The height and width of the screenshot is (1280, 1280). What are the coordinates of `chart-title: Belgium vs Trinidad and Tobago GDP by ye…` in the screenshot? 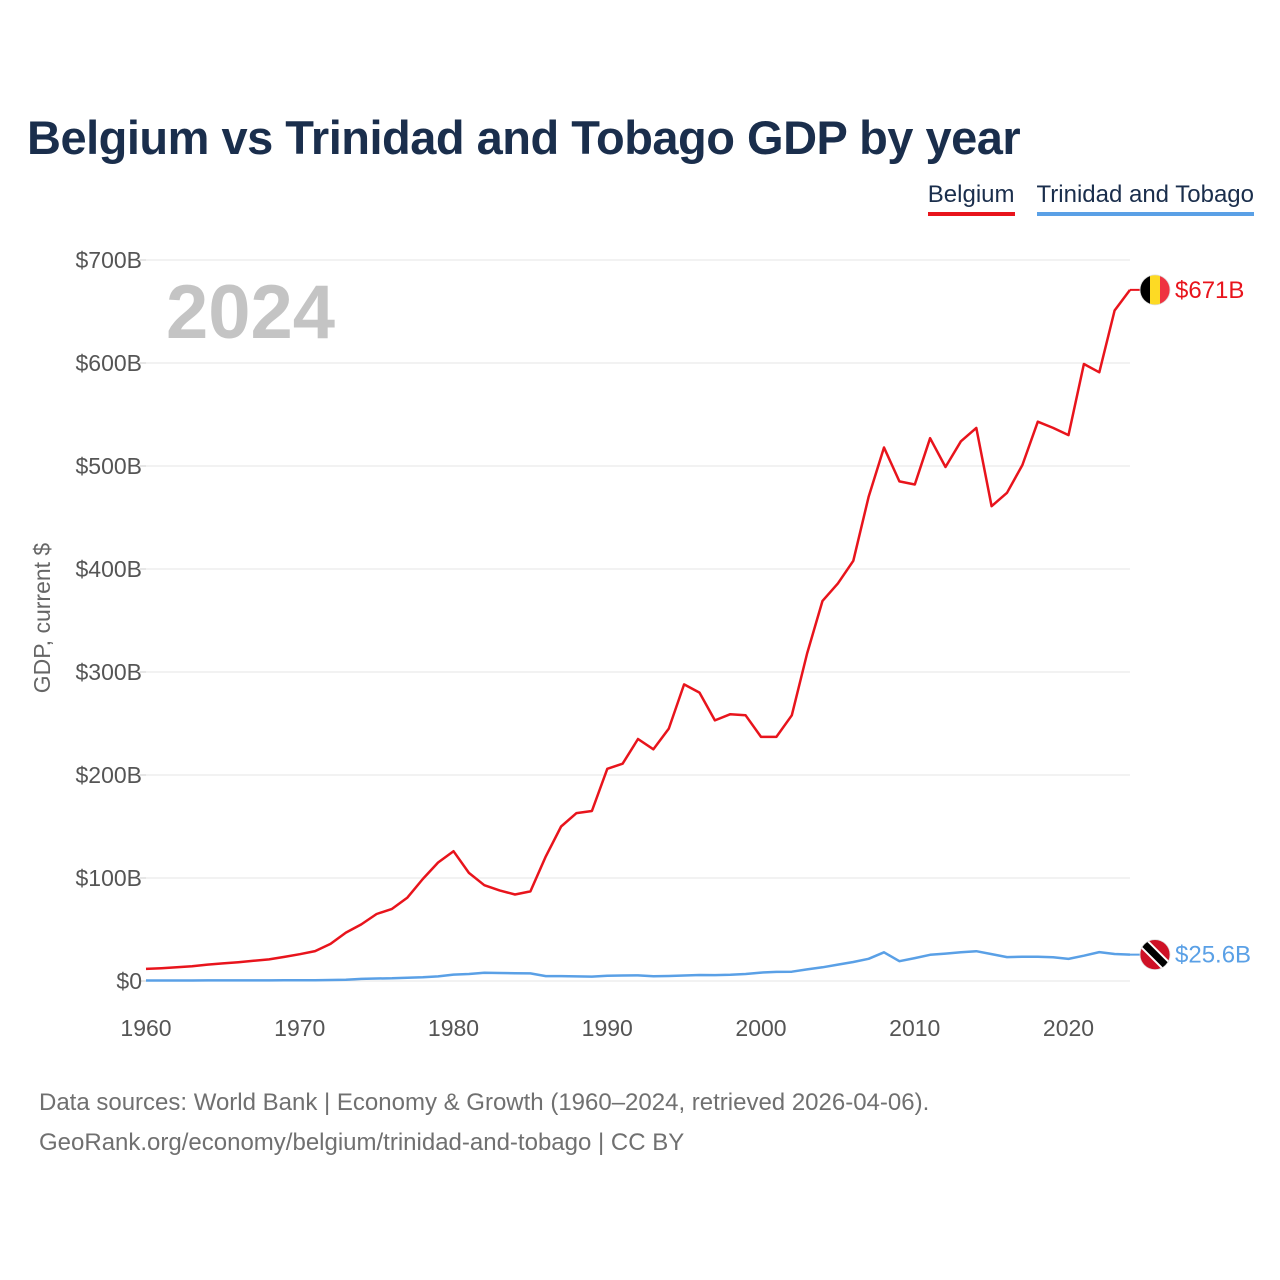 It's located at (524, 137).